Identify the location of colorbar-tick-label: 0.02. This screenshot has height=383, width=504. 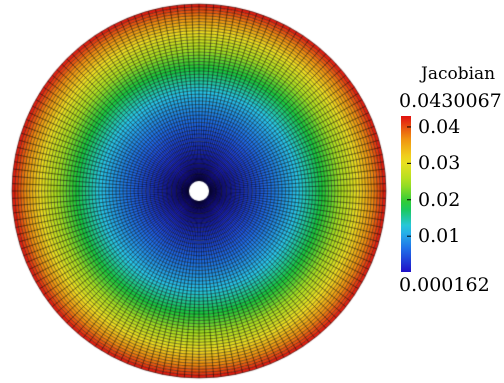
(439, 199).